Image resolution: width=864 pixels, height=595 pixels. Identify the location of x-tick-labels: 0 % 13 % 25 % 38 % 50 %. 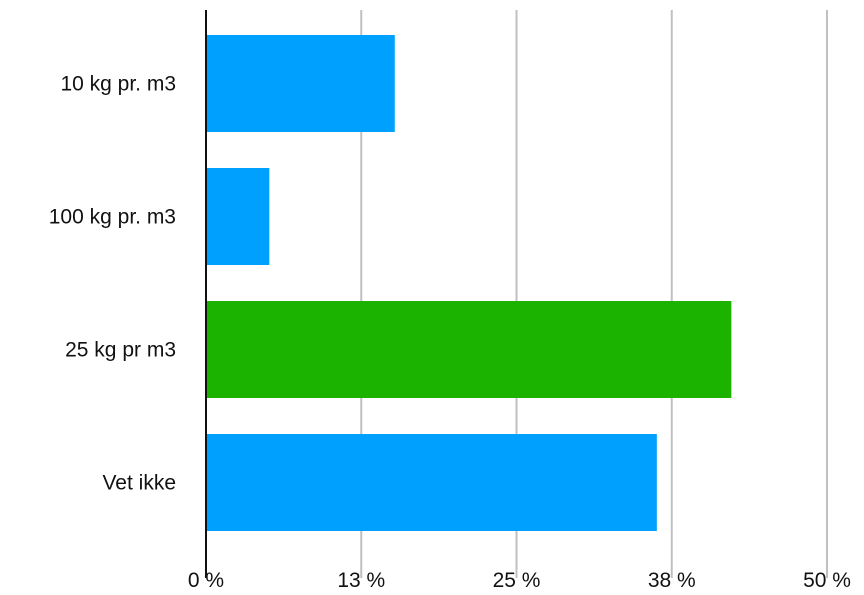
(519, 580).